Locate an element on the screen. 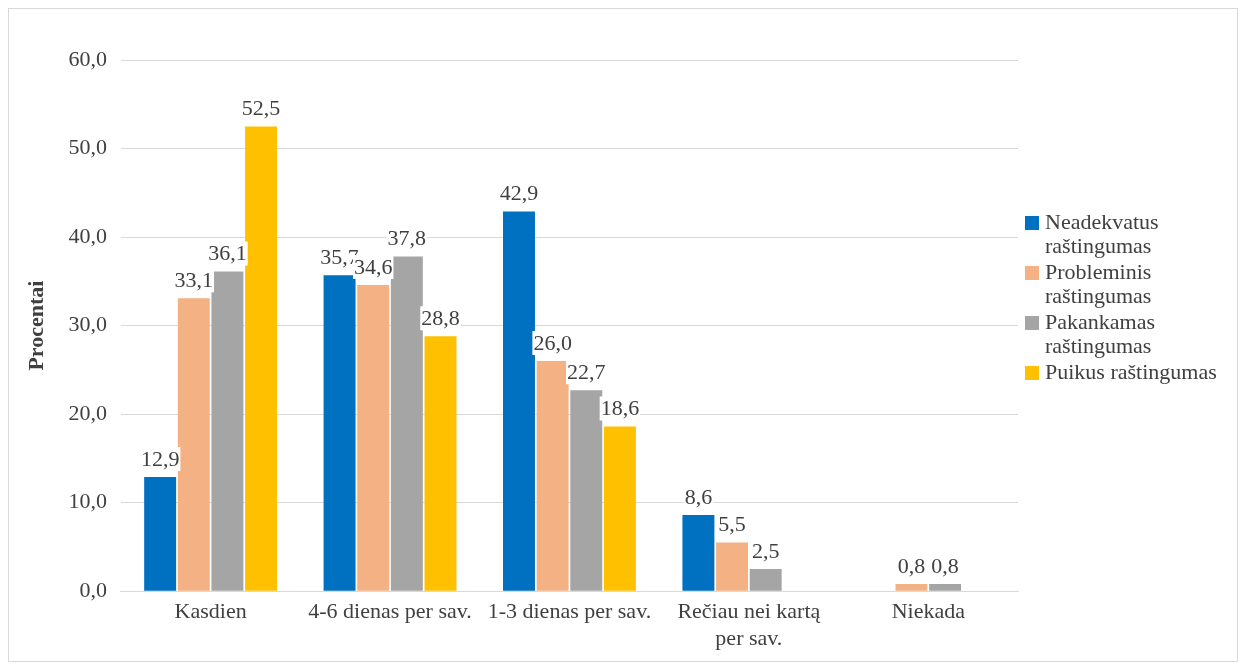 This screenshot has width=1248, height=670. data-label: 26,0 is located at coordinates (552, 342).